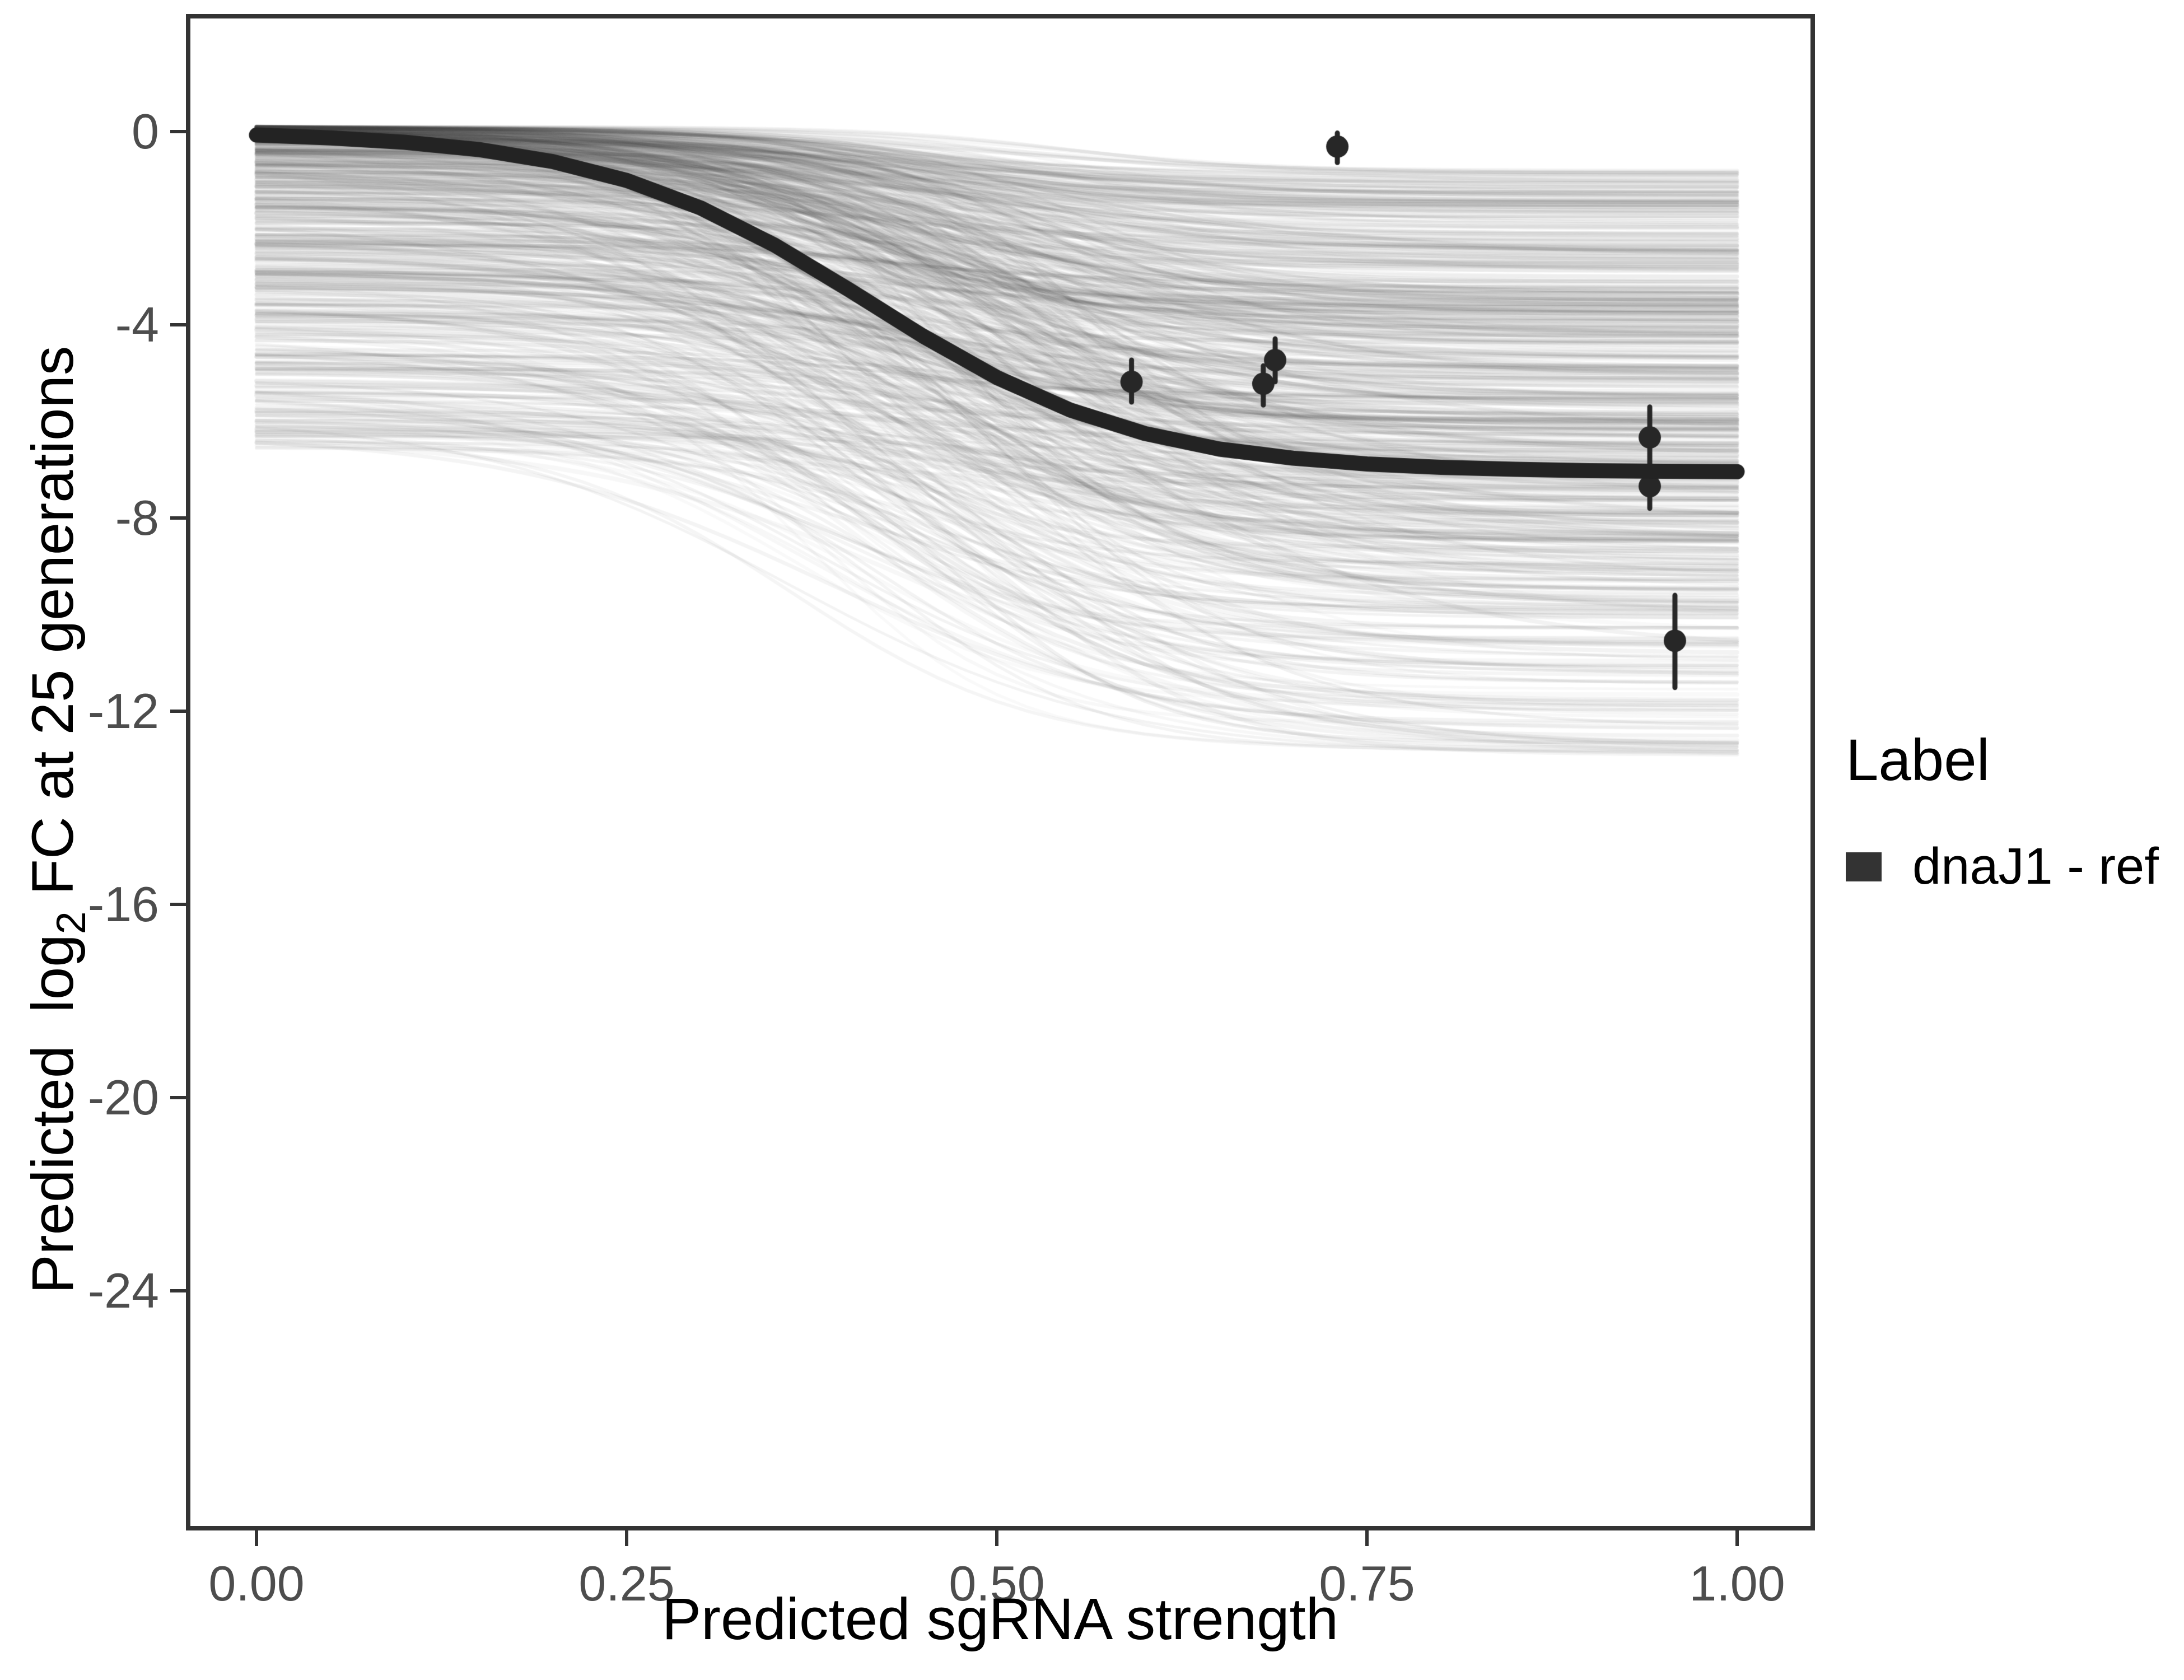 Image resolution: width=2184 pixels, height=1680 pixels. What do you see at coordinates (53, 629) in the screenshot?
I see `y-axis-title-suffix: FC at 25 generations` at bounding box center [53, 629].